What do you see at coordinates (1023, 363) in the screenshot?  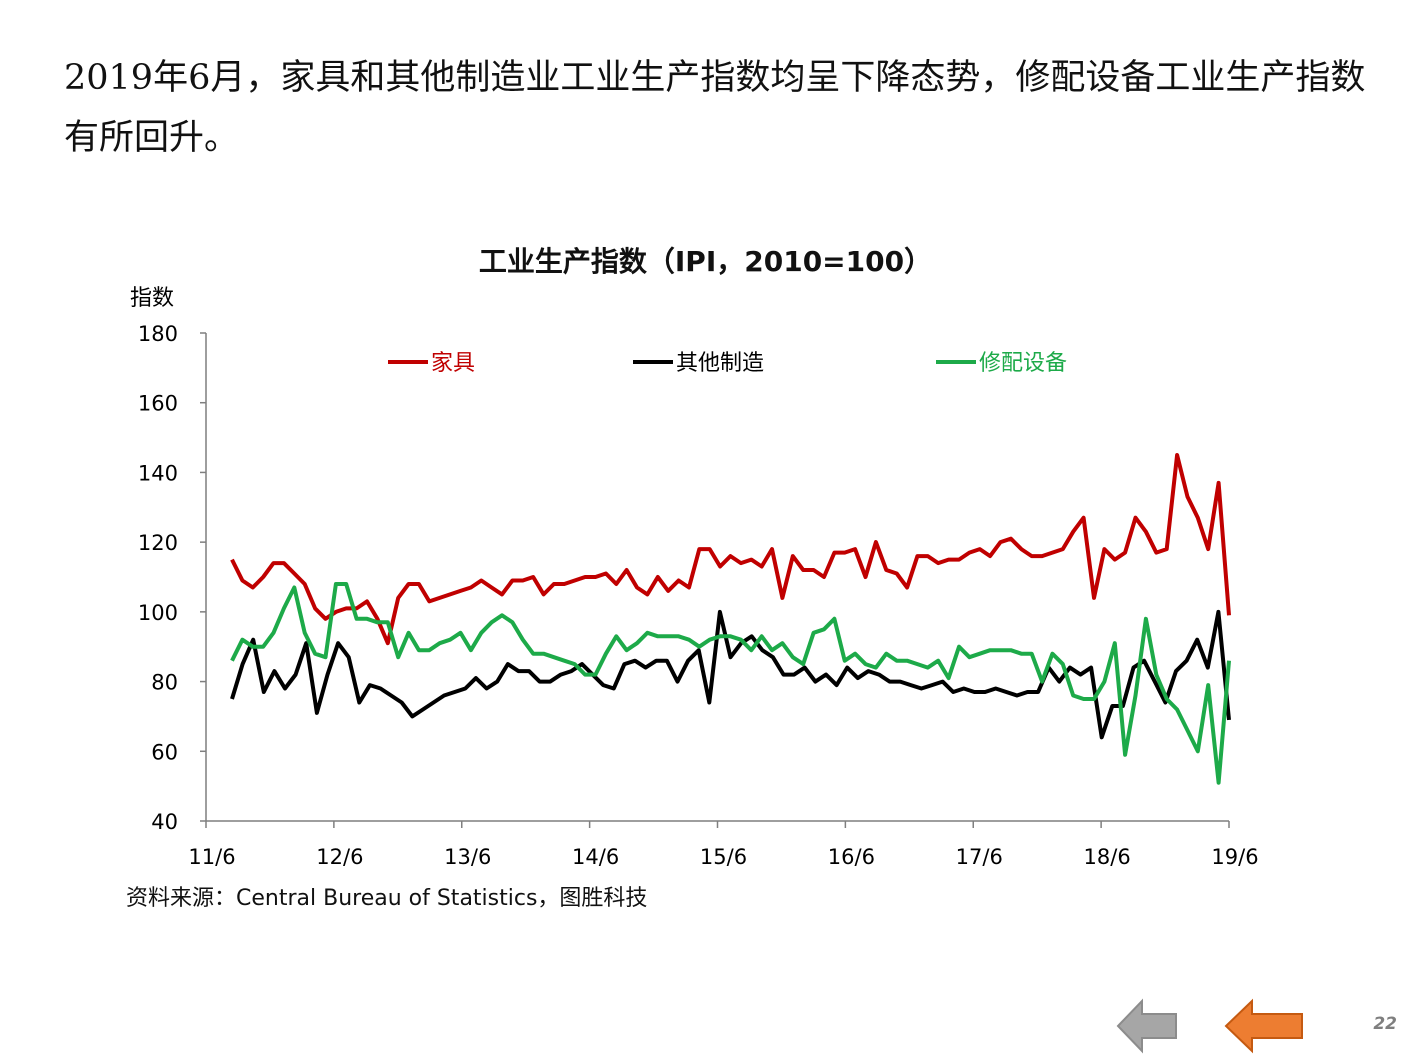 I see `legend-label-2: 修配设备` at bounding box center [1023, 363].